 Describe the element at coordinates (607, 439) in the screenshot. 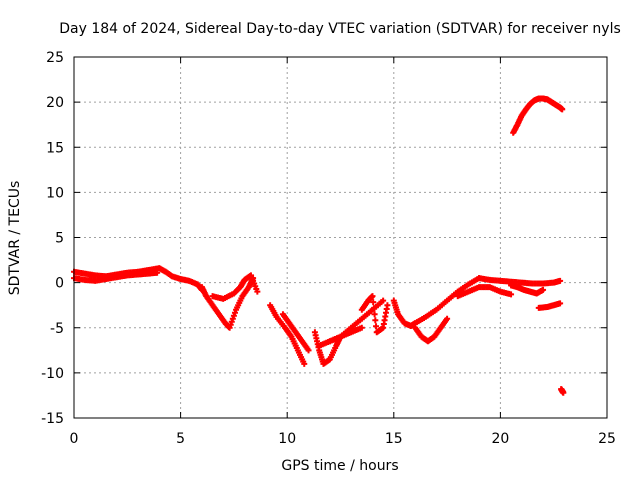

I see `x-tick-label: 25` at that location.